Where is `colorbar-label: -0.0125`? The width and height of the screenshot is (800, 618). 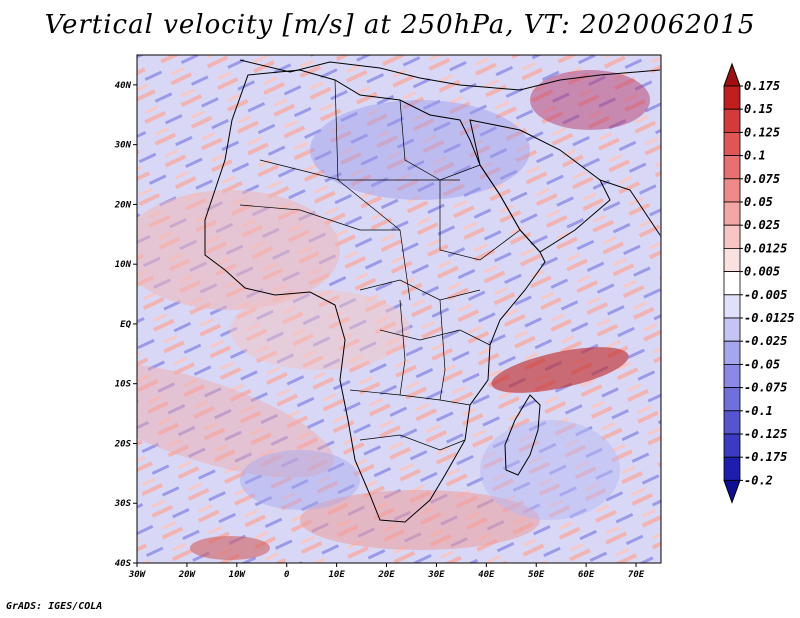 colorbar-label: -0.0125 is located at coordinates (769, 318).